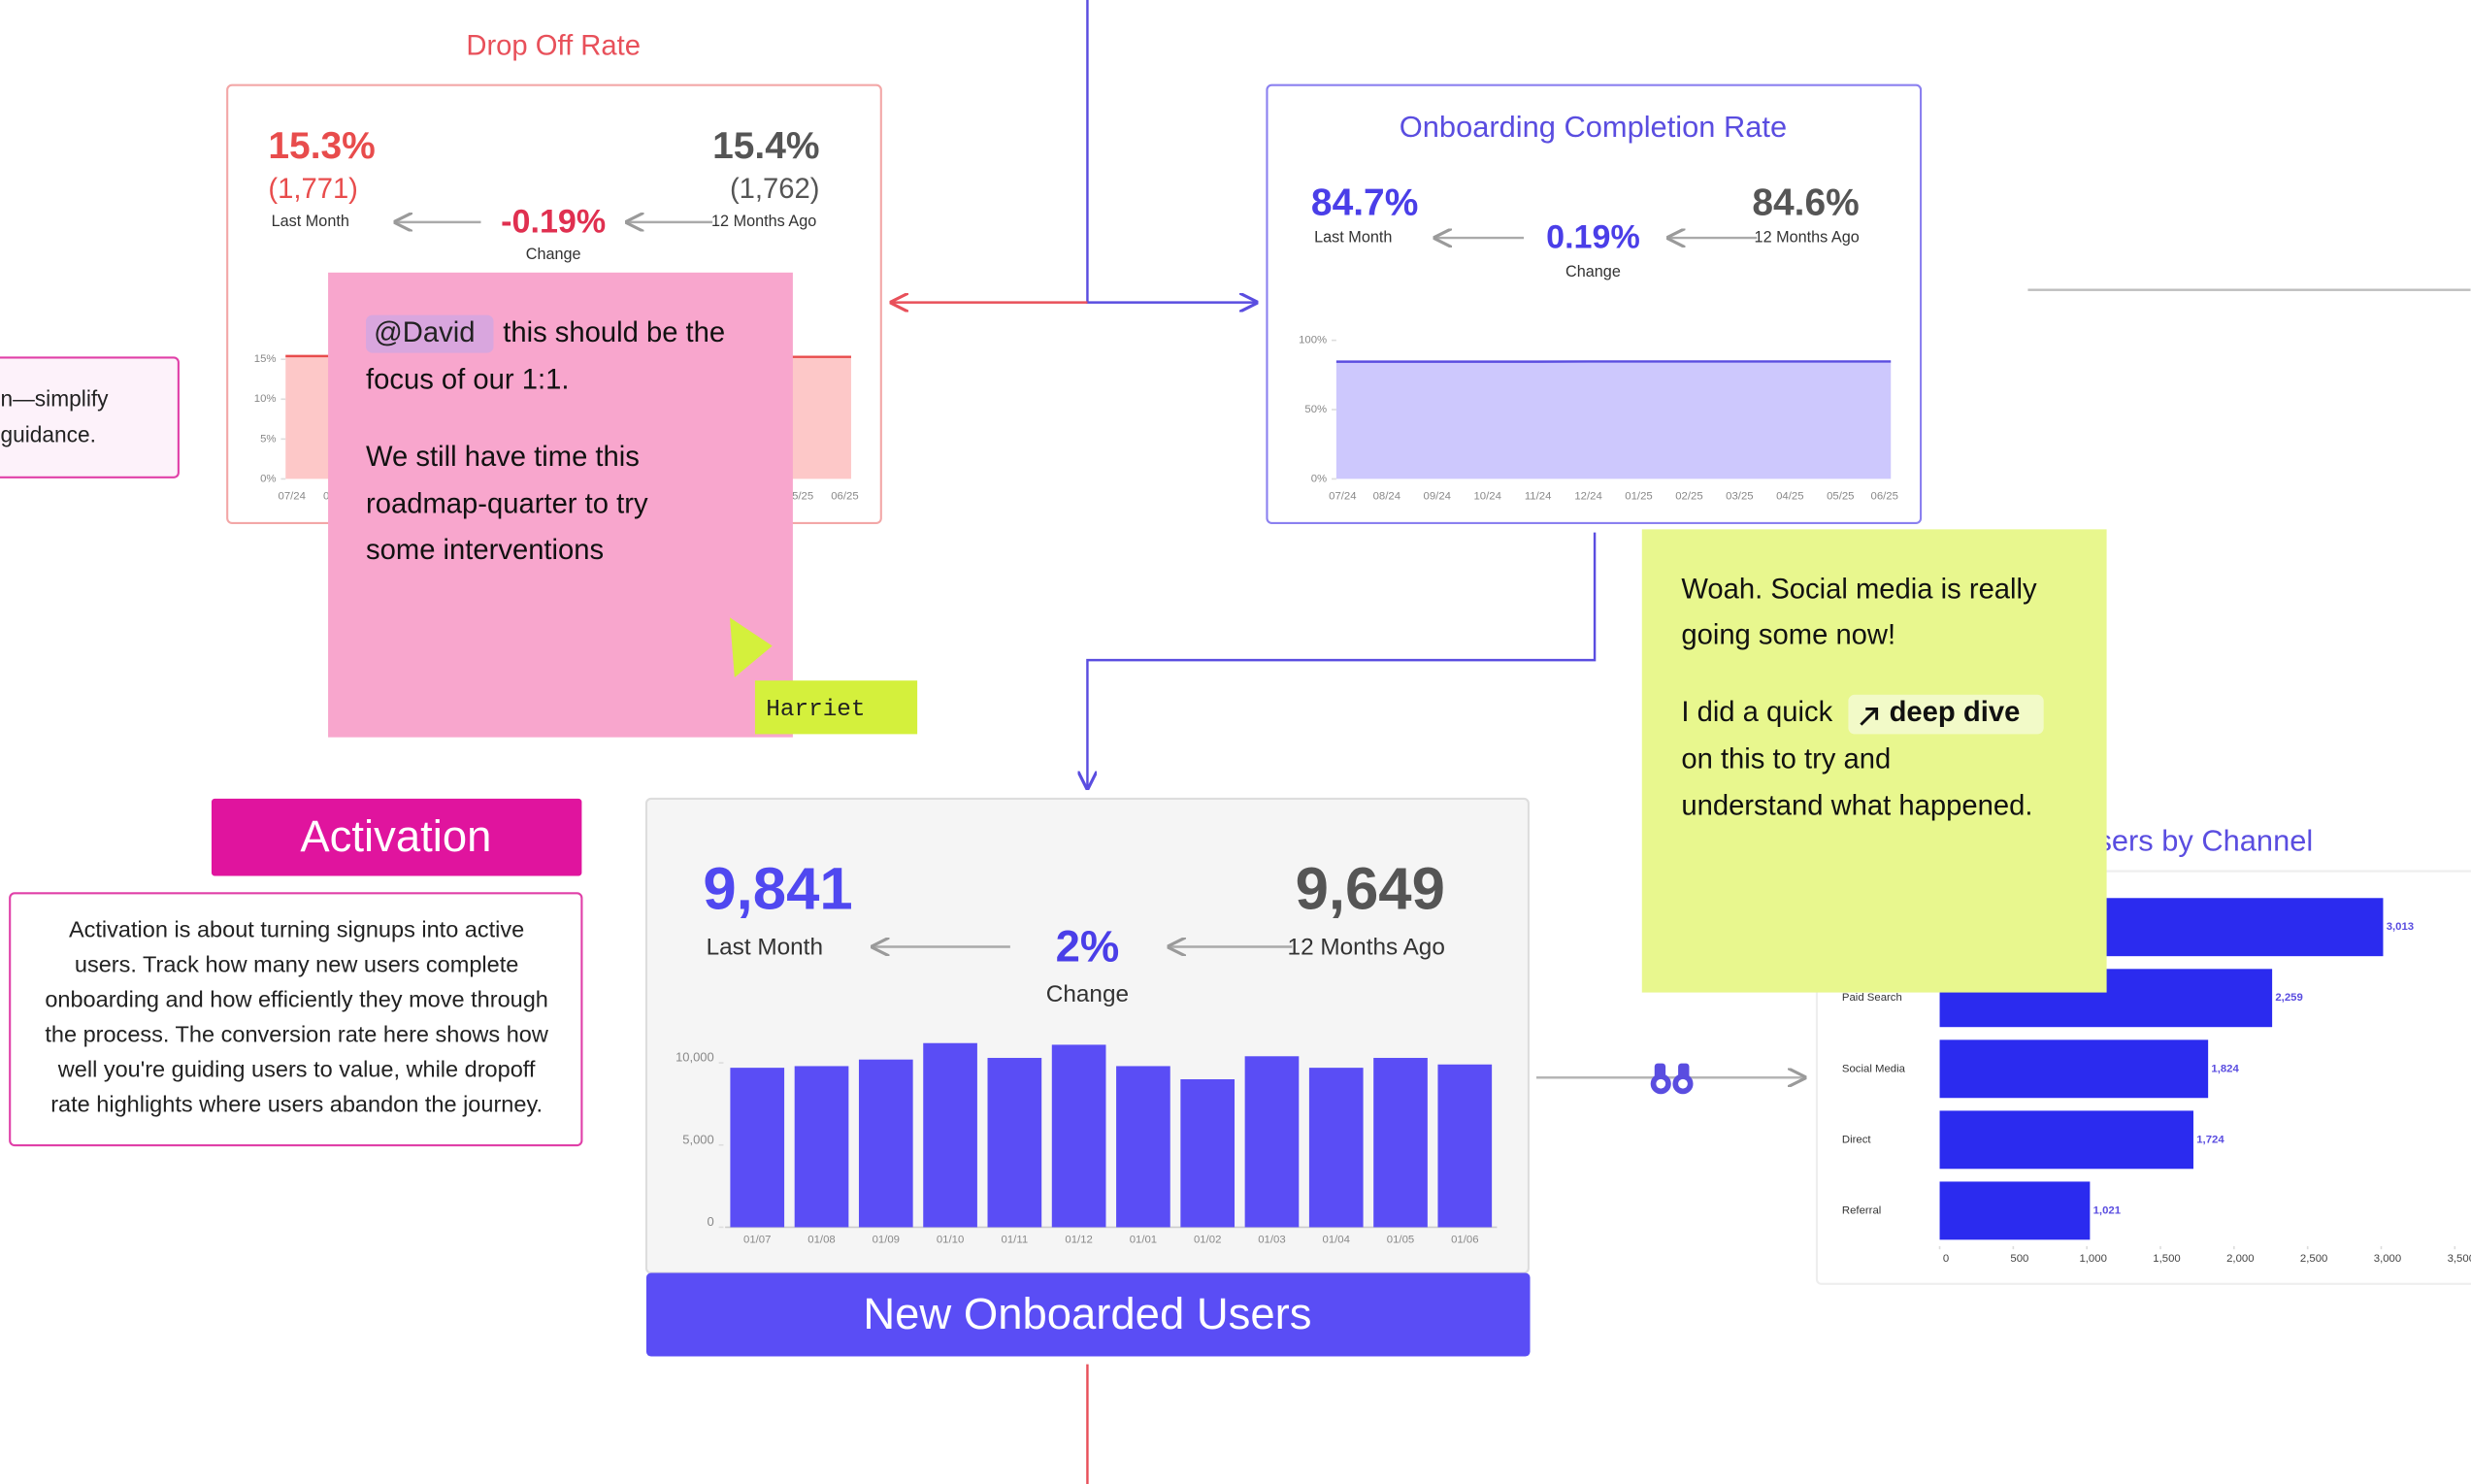 The height and width of the screenshot is (1484, 2471). What do you see at coordinates (1639, 496) in the screenshot?
I see `x-tick-label: 01/25` at bounding box center [1639, 496].